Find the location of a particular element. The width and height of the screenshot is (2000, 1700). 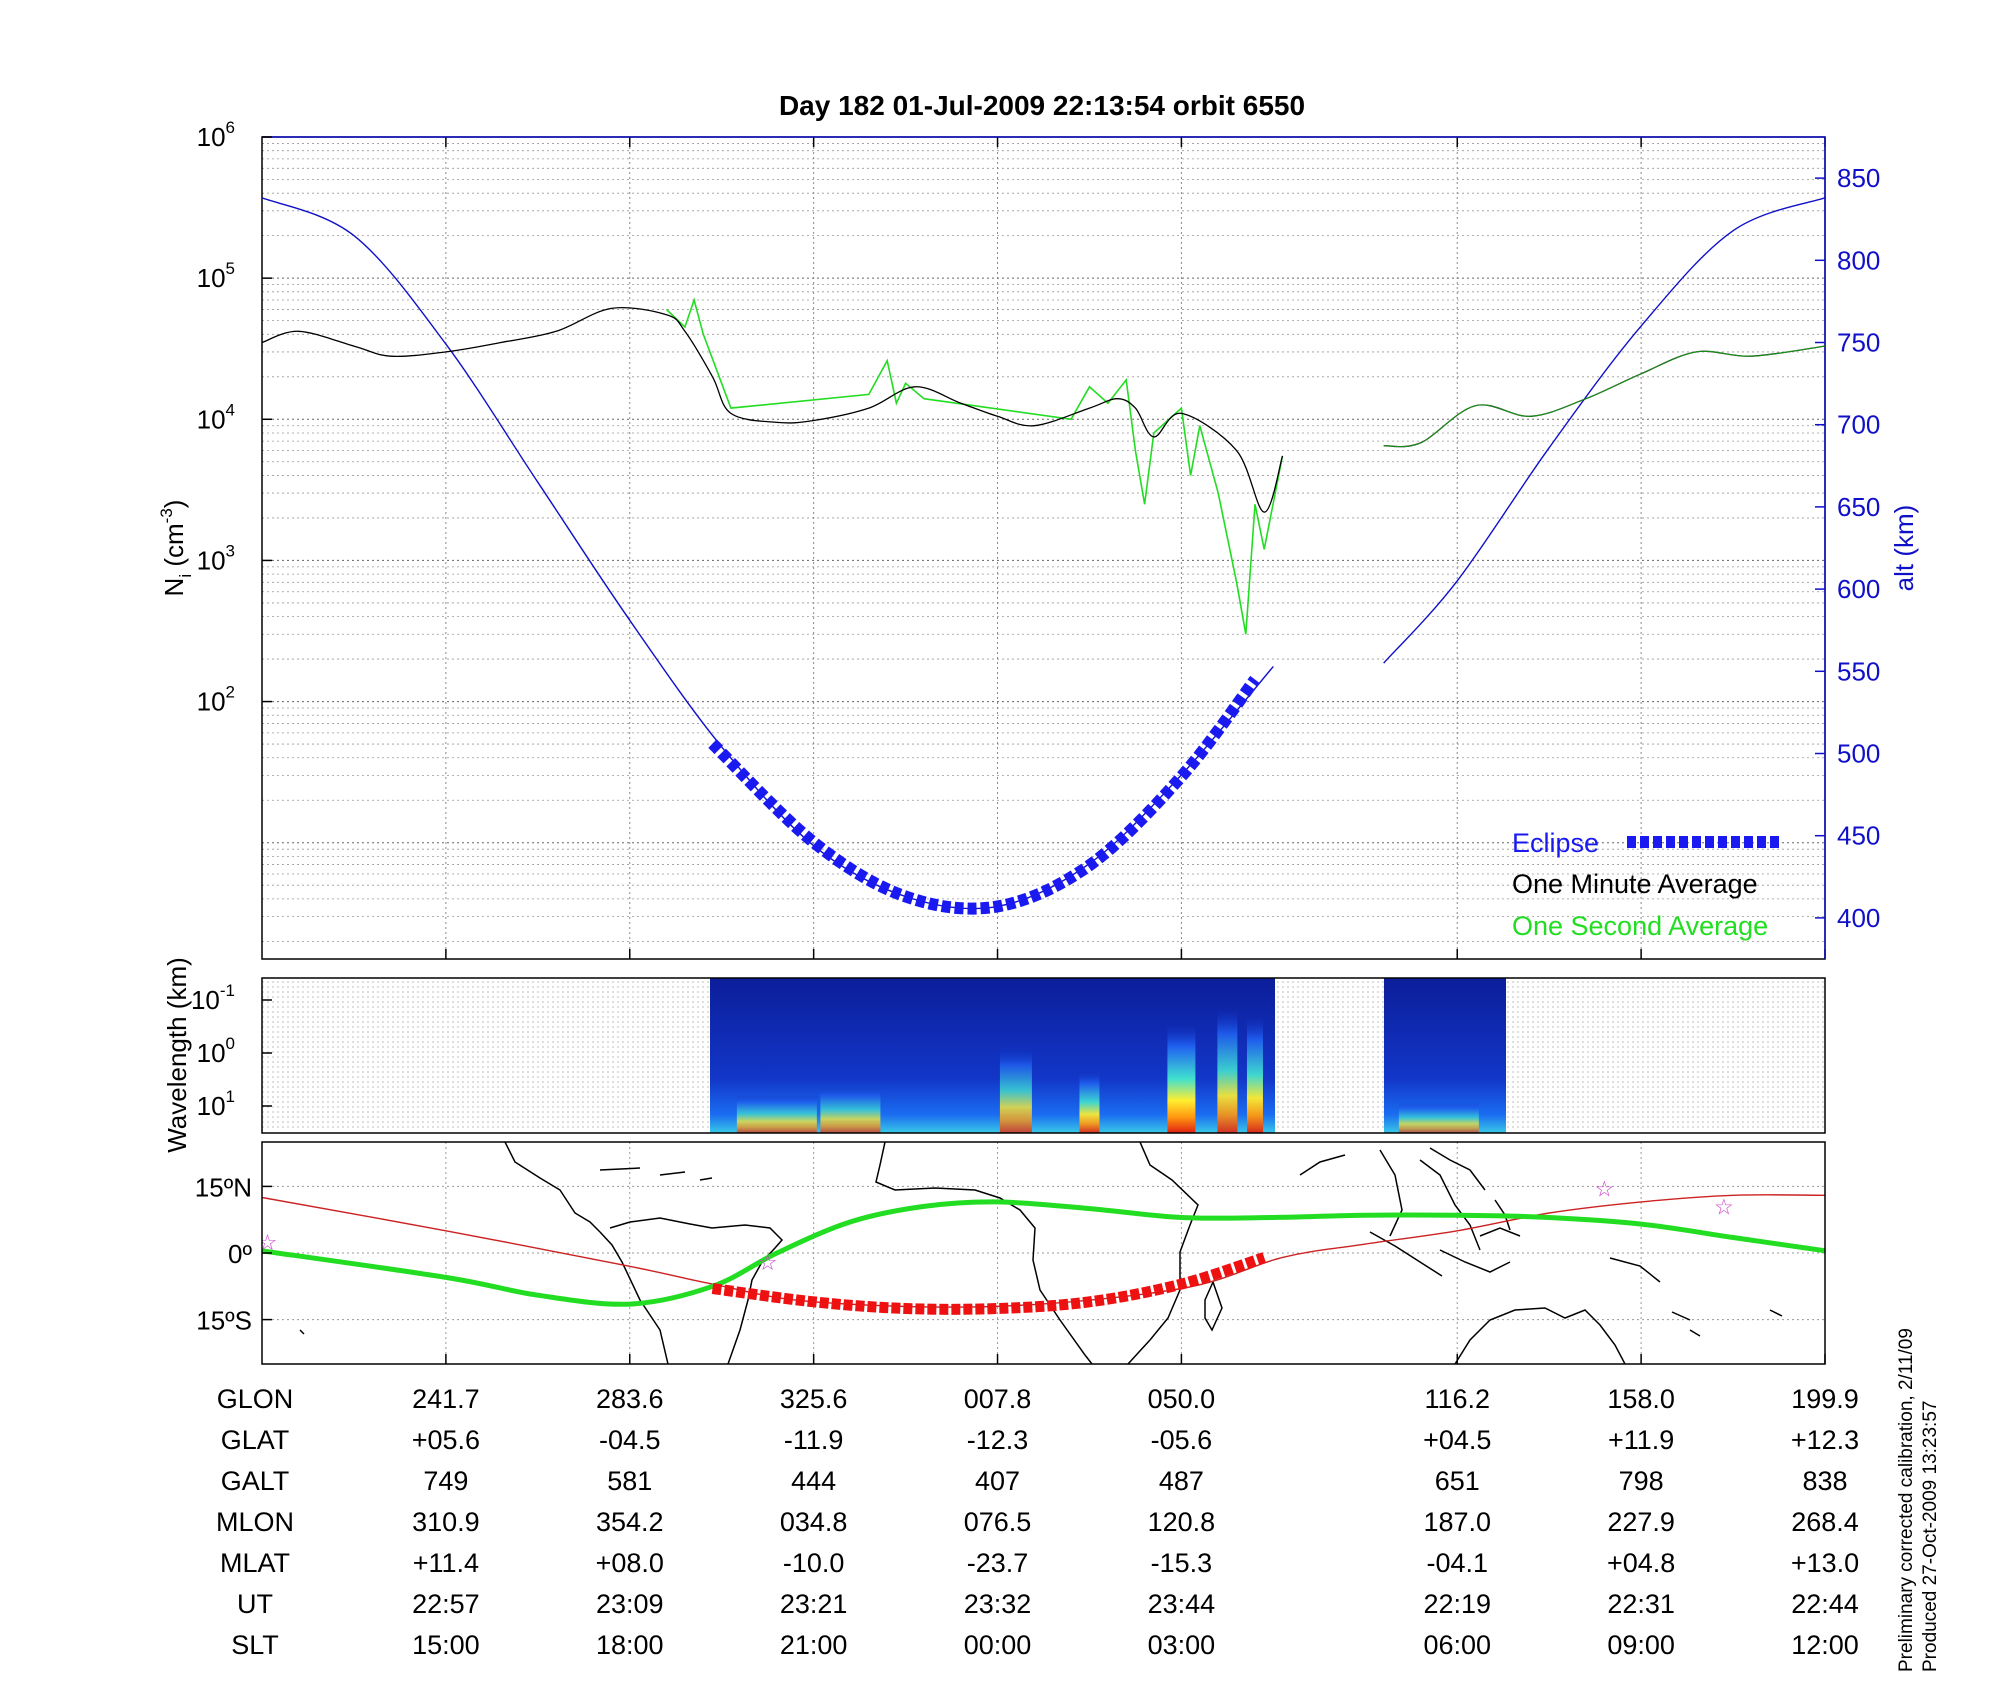

panel2-ticks: 10⁻¹ 10⁰ 10¹ is located at coordinates (231, 1051).